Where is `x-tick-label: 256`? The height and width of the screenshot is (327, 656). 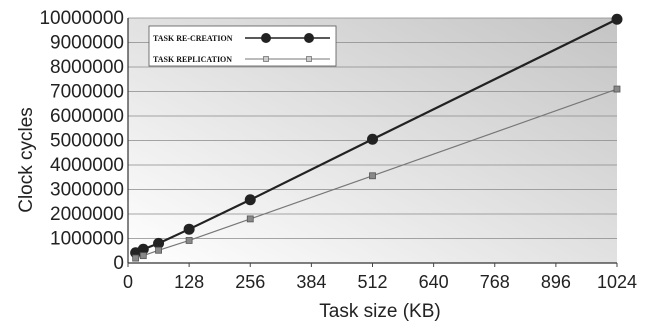 x-tick-label: 256 is located at coordinates (250, 282).